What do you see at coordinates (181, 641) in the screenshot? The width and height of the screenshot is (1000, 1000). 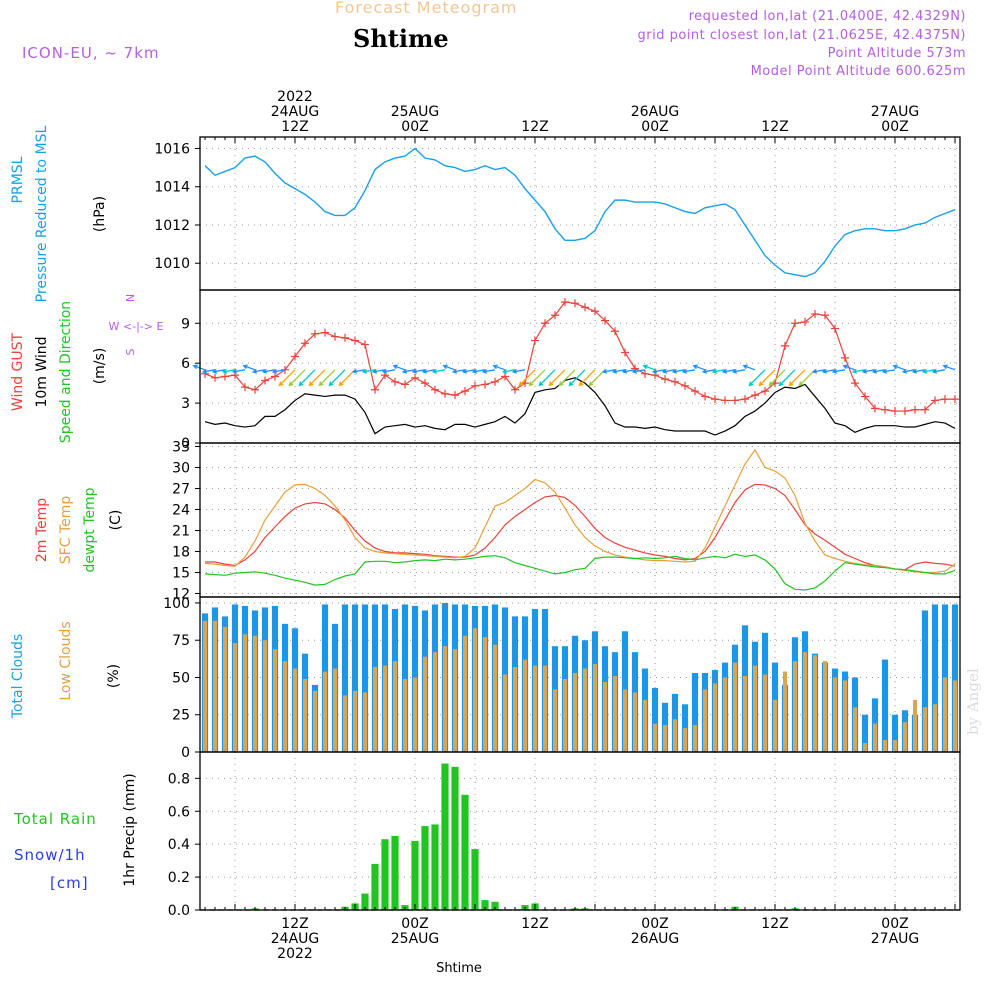 I see `y-tick-label: 75` at bounding box center [181, 641].